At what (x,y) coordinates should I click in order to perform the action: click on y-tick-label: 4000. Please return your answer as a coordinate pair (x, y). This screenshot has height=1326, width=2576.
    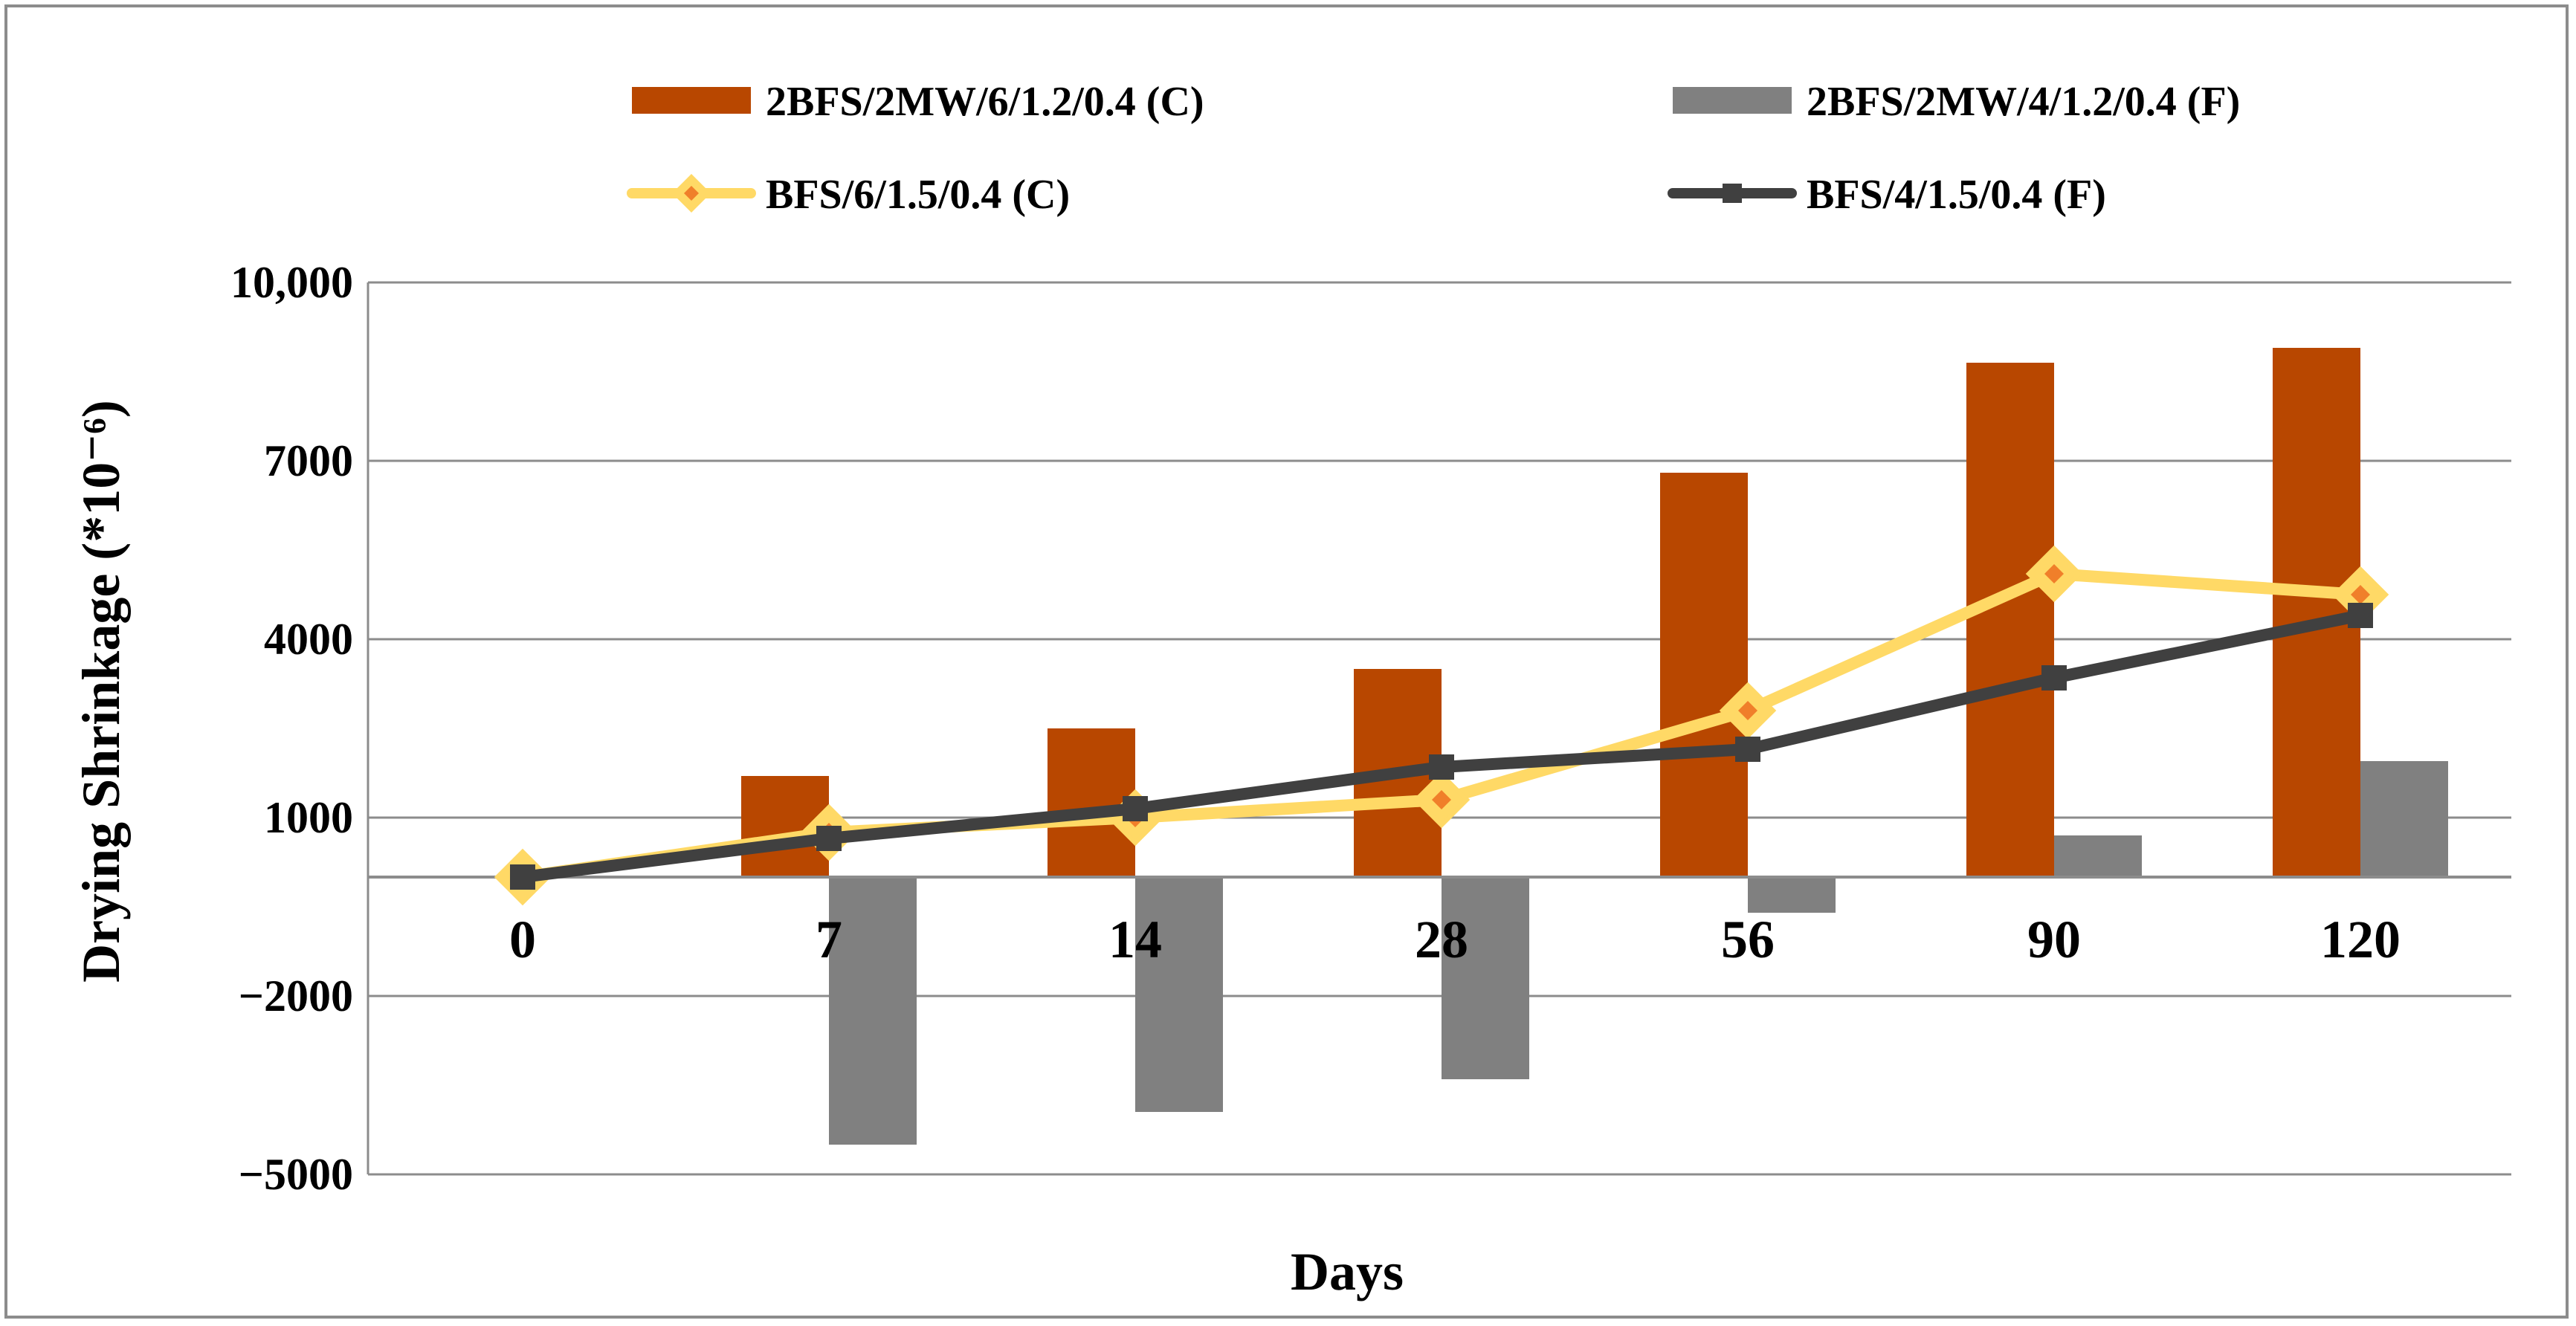
    Looking at the image, I should click on (308, 639).